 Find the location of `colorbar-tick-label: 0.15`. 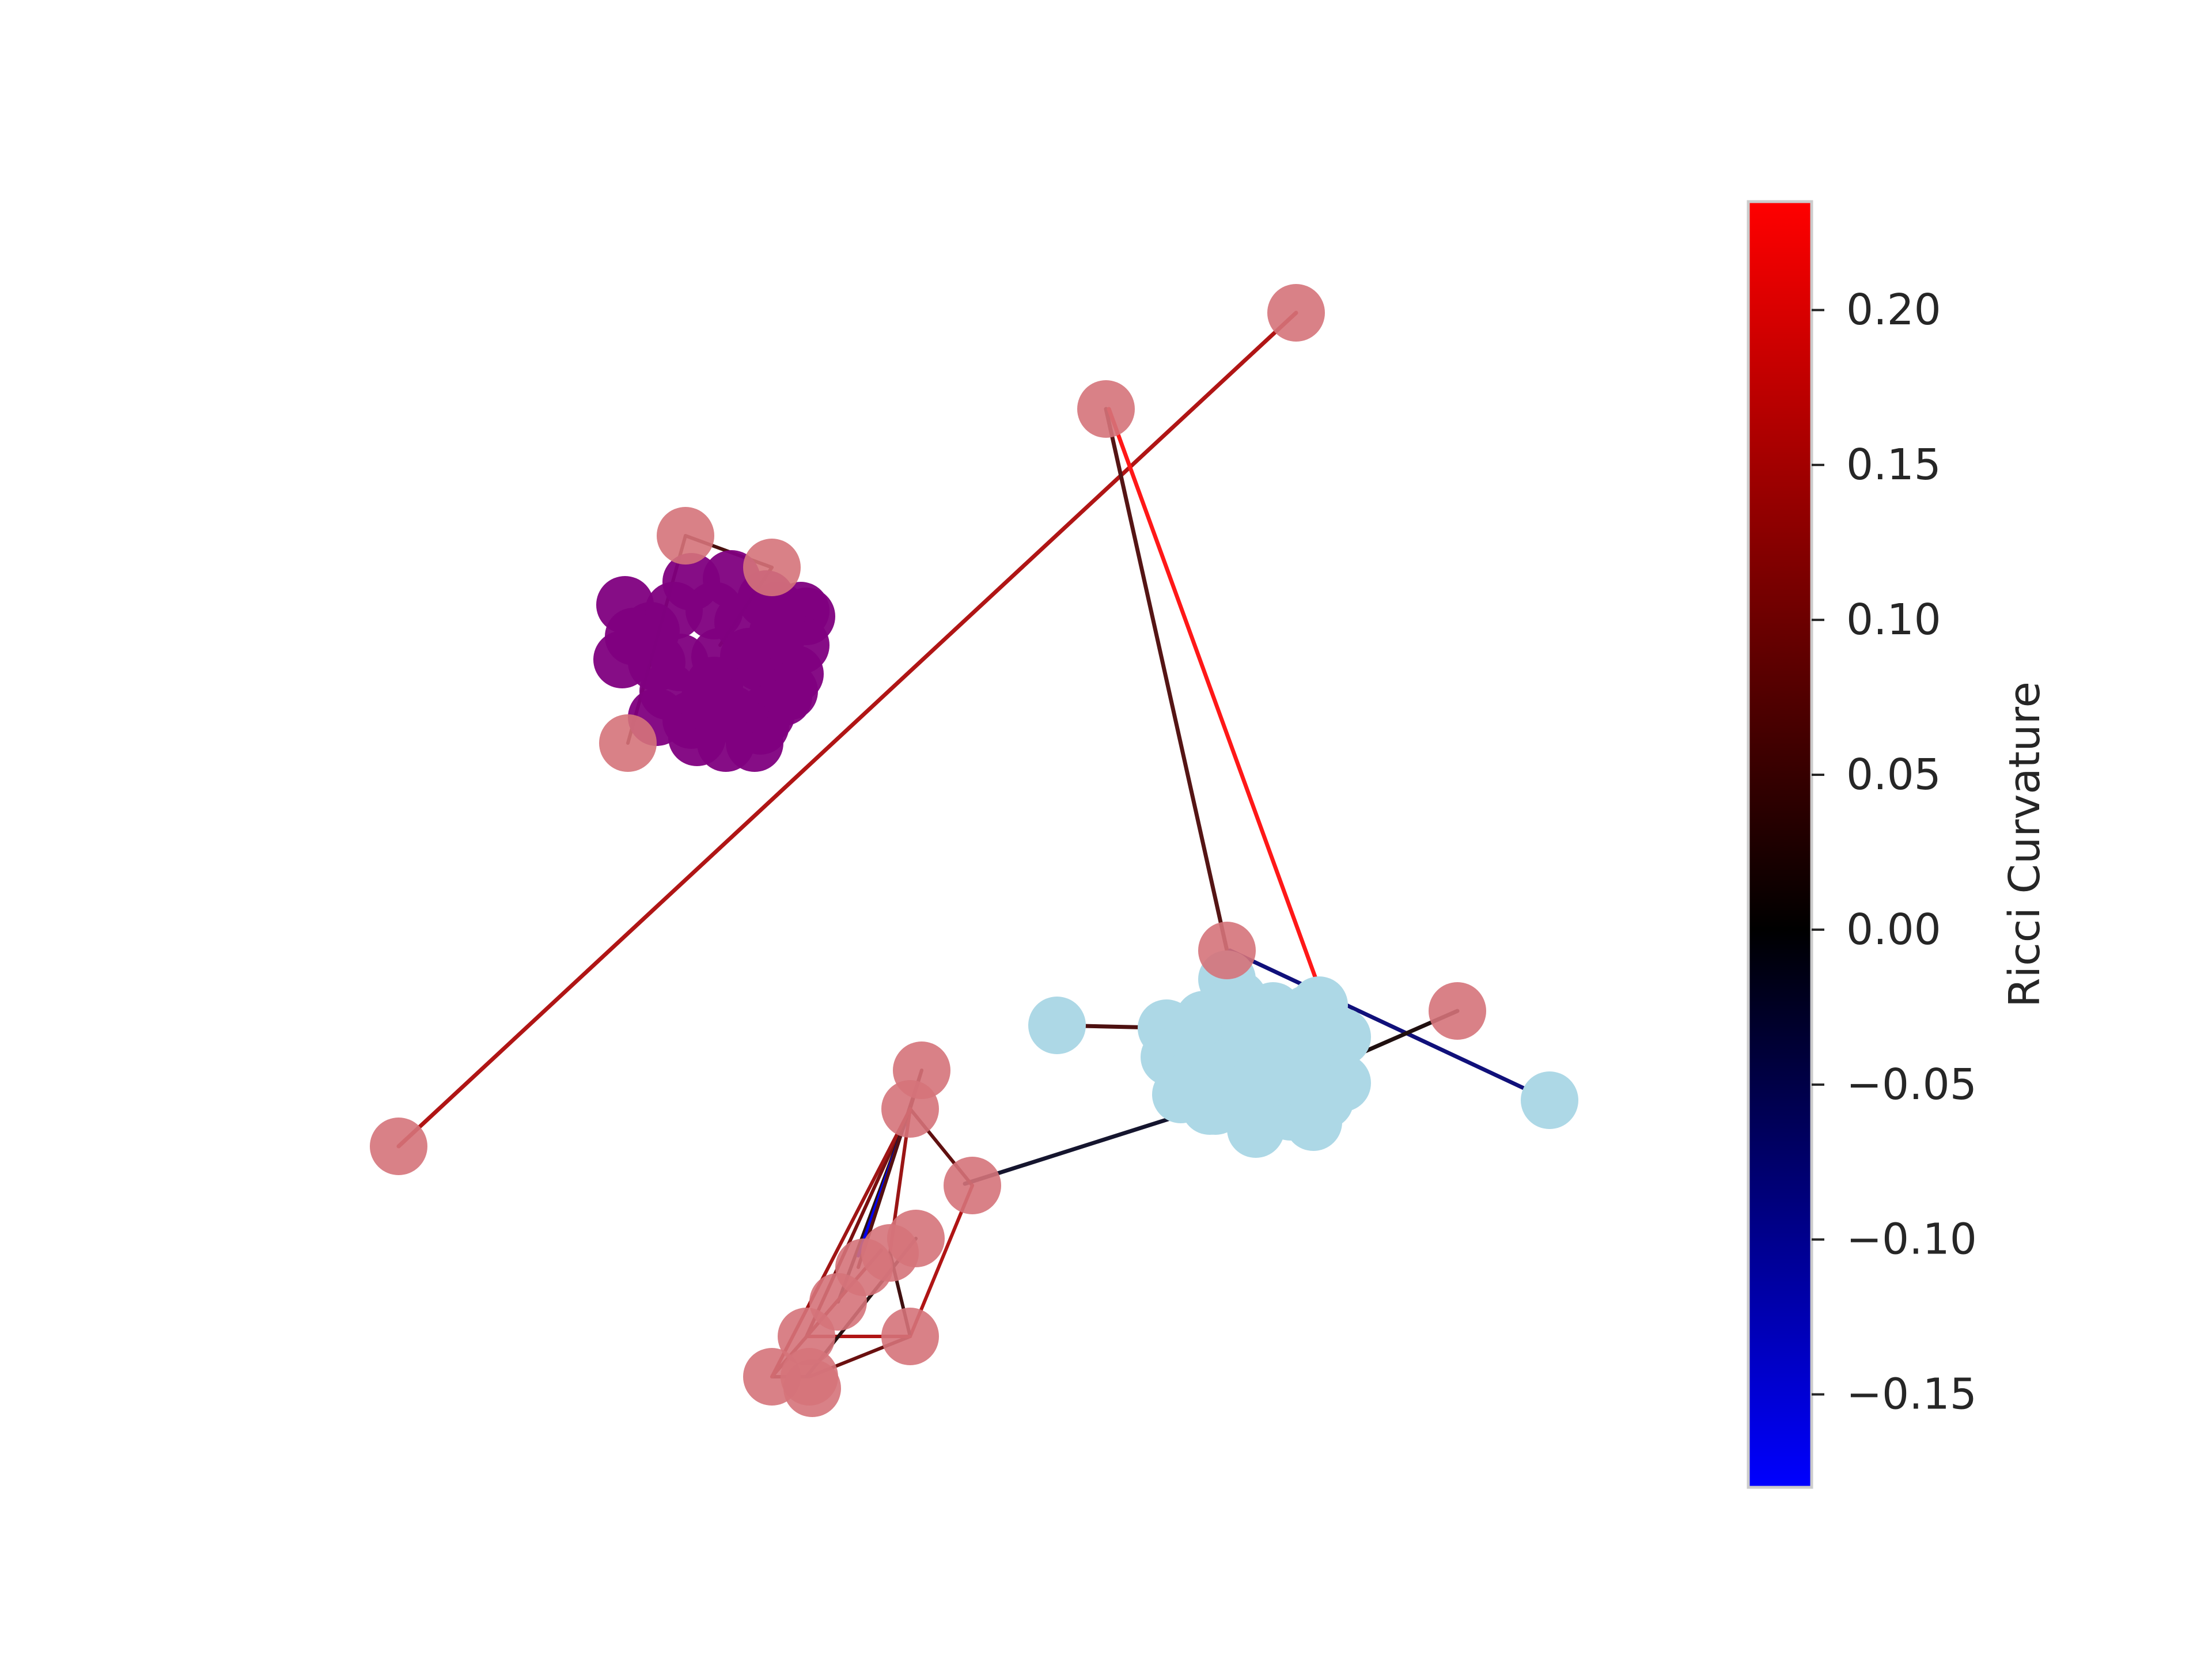

colorbar-tick-label: 0.15 is located at coordinates (1893, 465).